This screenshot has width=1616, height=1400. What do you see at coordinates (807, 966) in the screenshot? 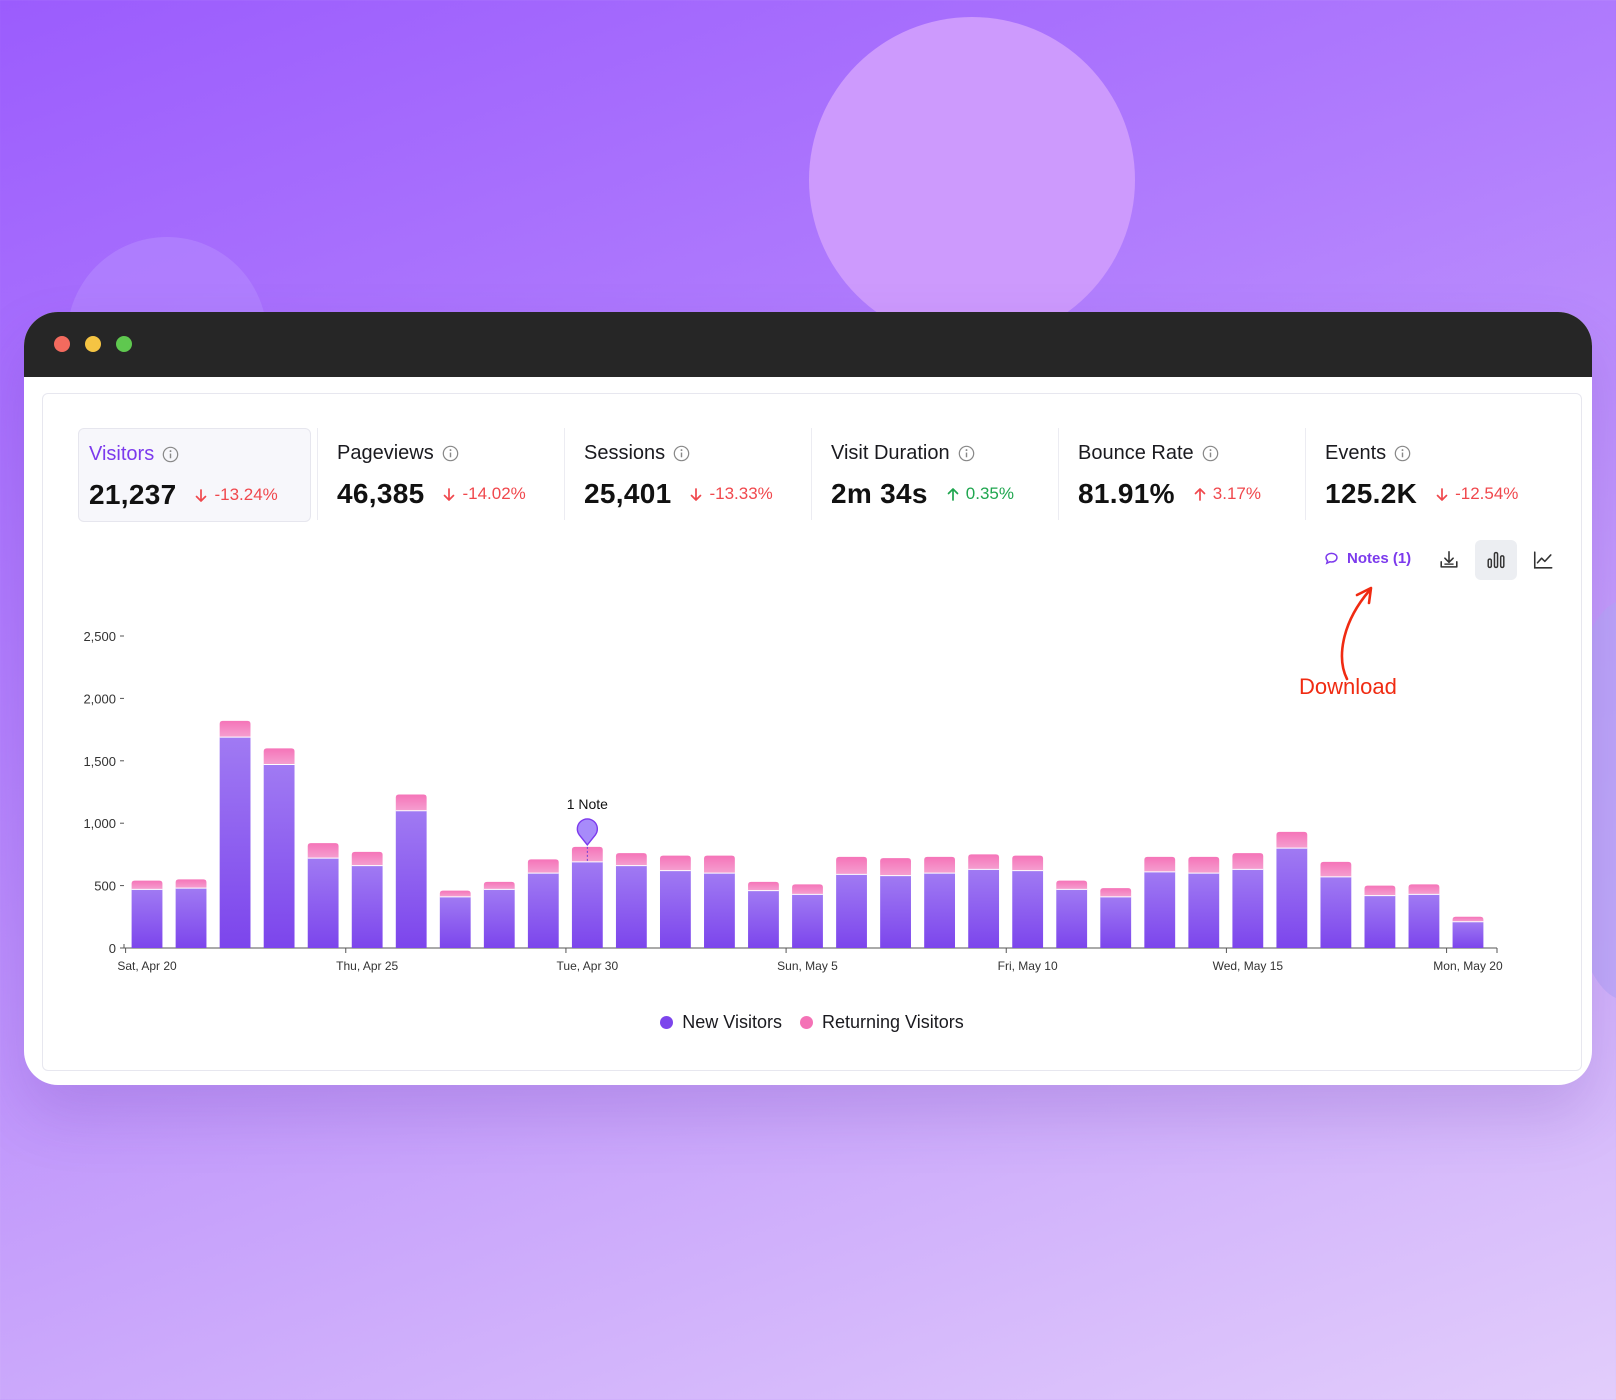
I see `x-axis-tick-label: Sun, May 5` at bounding box center [807, 966].